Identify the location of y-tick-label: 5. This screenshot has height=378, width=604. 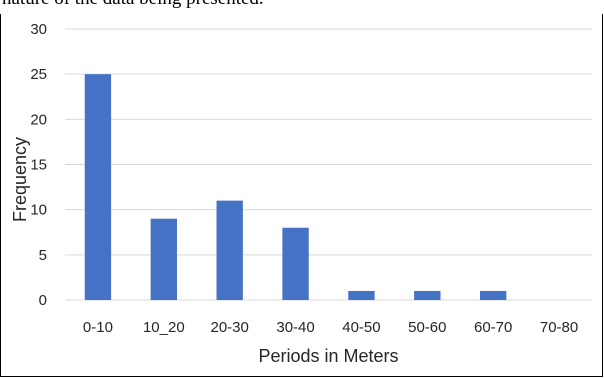
(43, 255).